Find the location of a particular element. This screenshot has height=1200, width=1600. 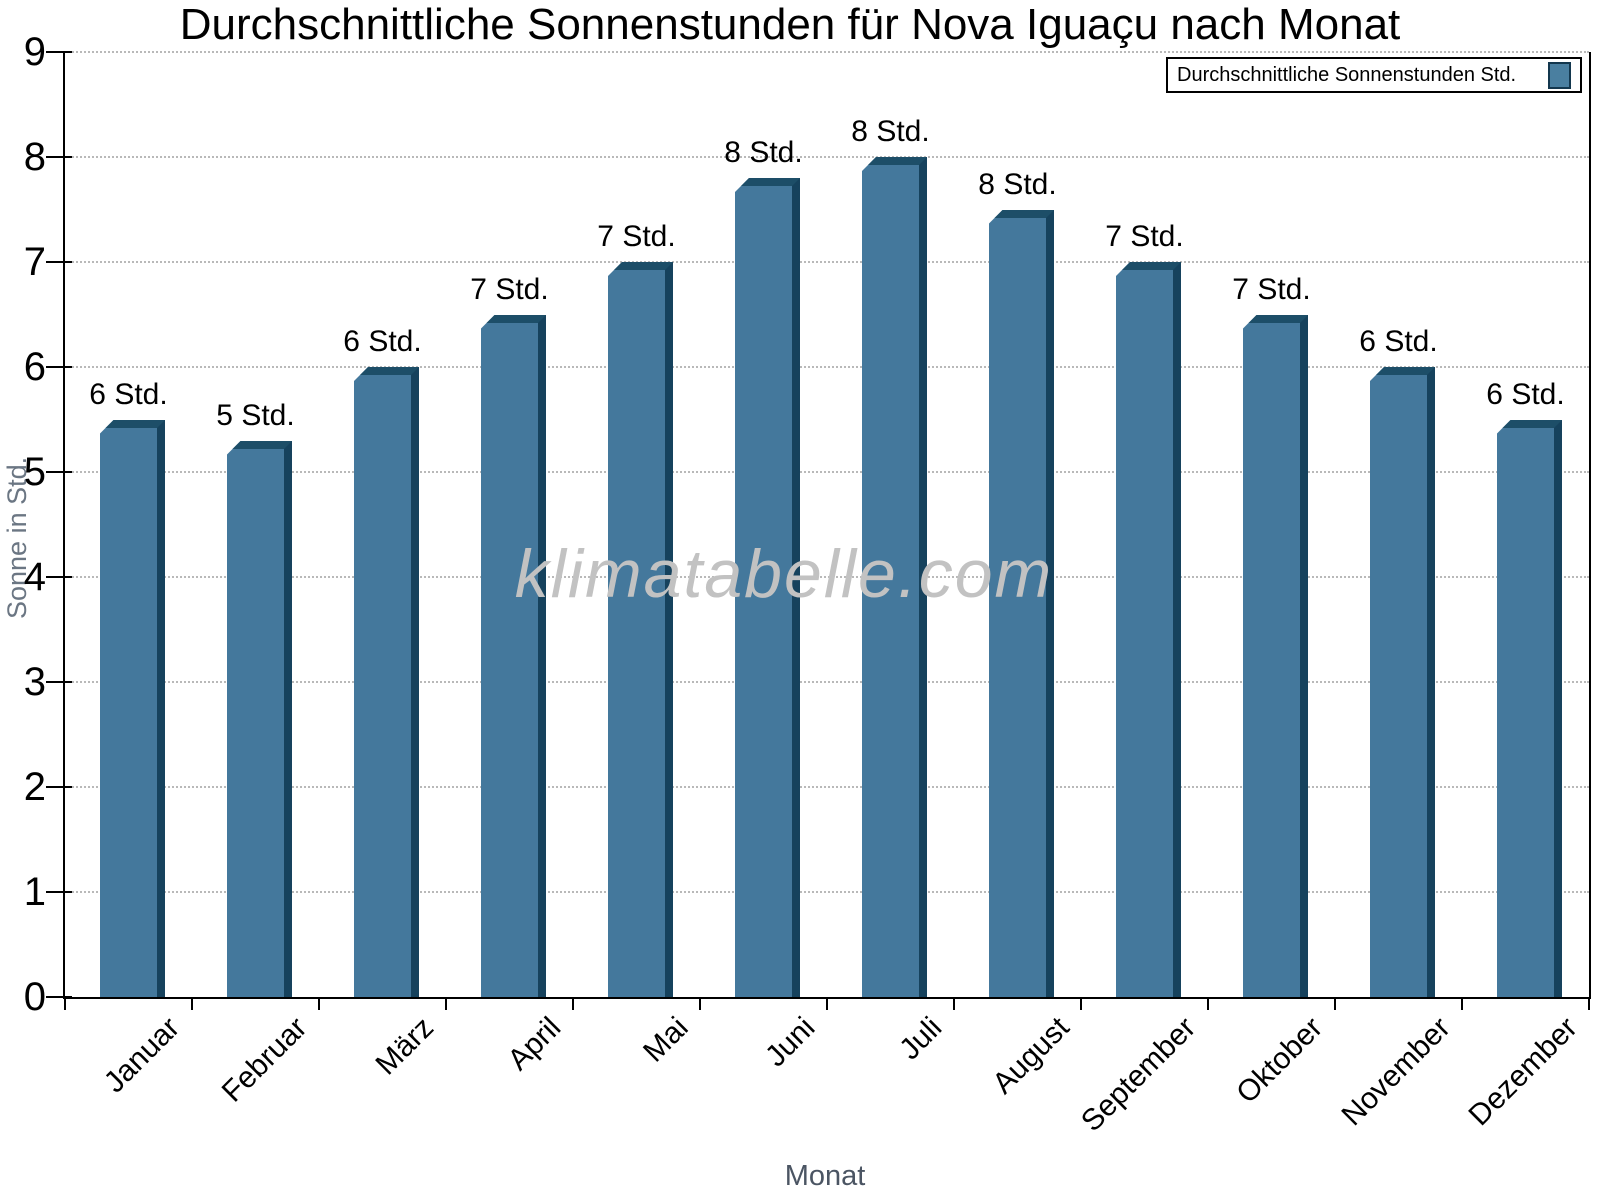

y-tick-label: 4 is located at coordinates (34, 577).